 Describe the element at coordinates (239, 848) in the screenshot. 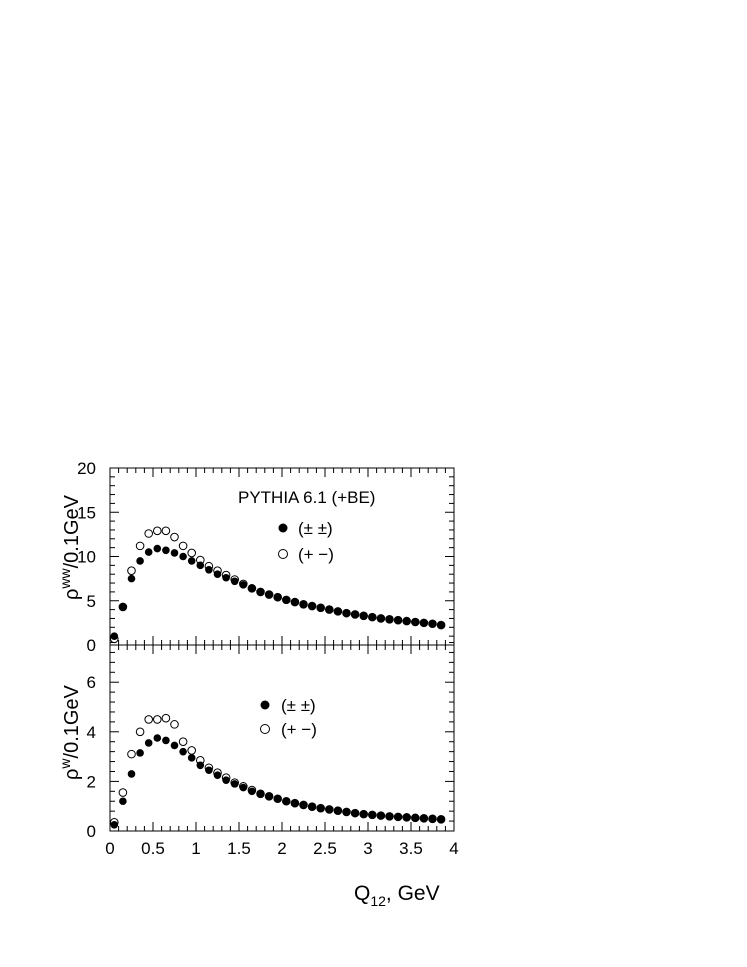

I see `x-tick-label: 1.5` at that location.